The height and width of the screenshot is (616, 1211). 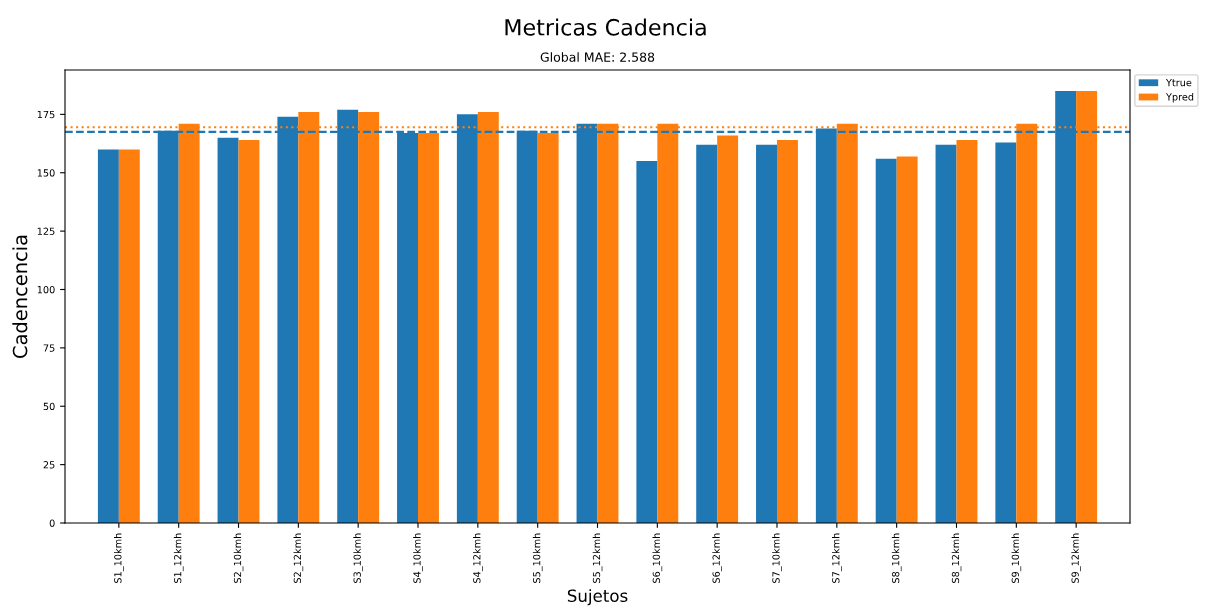 I want to click on chart-title: Metricas Cadencia, so click(x=605, y=27).